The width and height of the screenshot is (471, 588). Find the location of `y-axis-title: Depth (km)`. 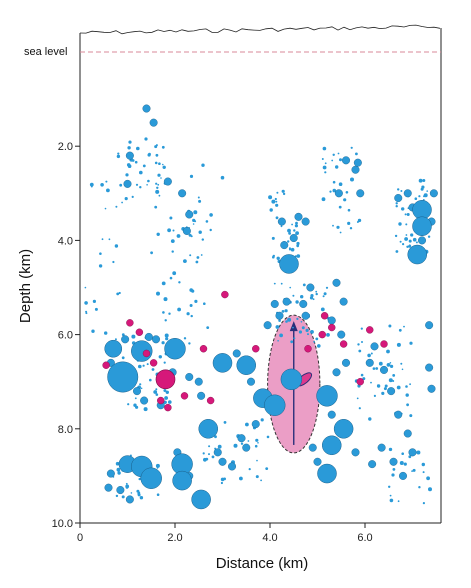

y-axis-title: Depth (km) is located at coordinates (25, 286).